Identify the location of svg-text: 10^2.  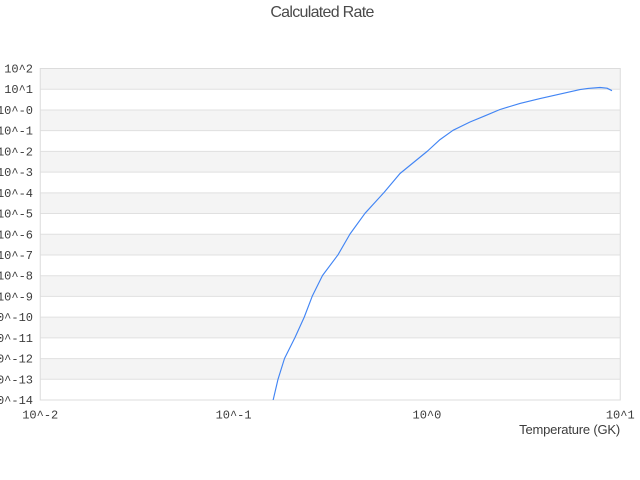
(18, 70).